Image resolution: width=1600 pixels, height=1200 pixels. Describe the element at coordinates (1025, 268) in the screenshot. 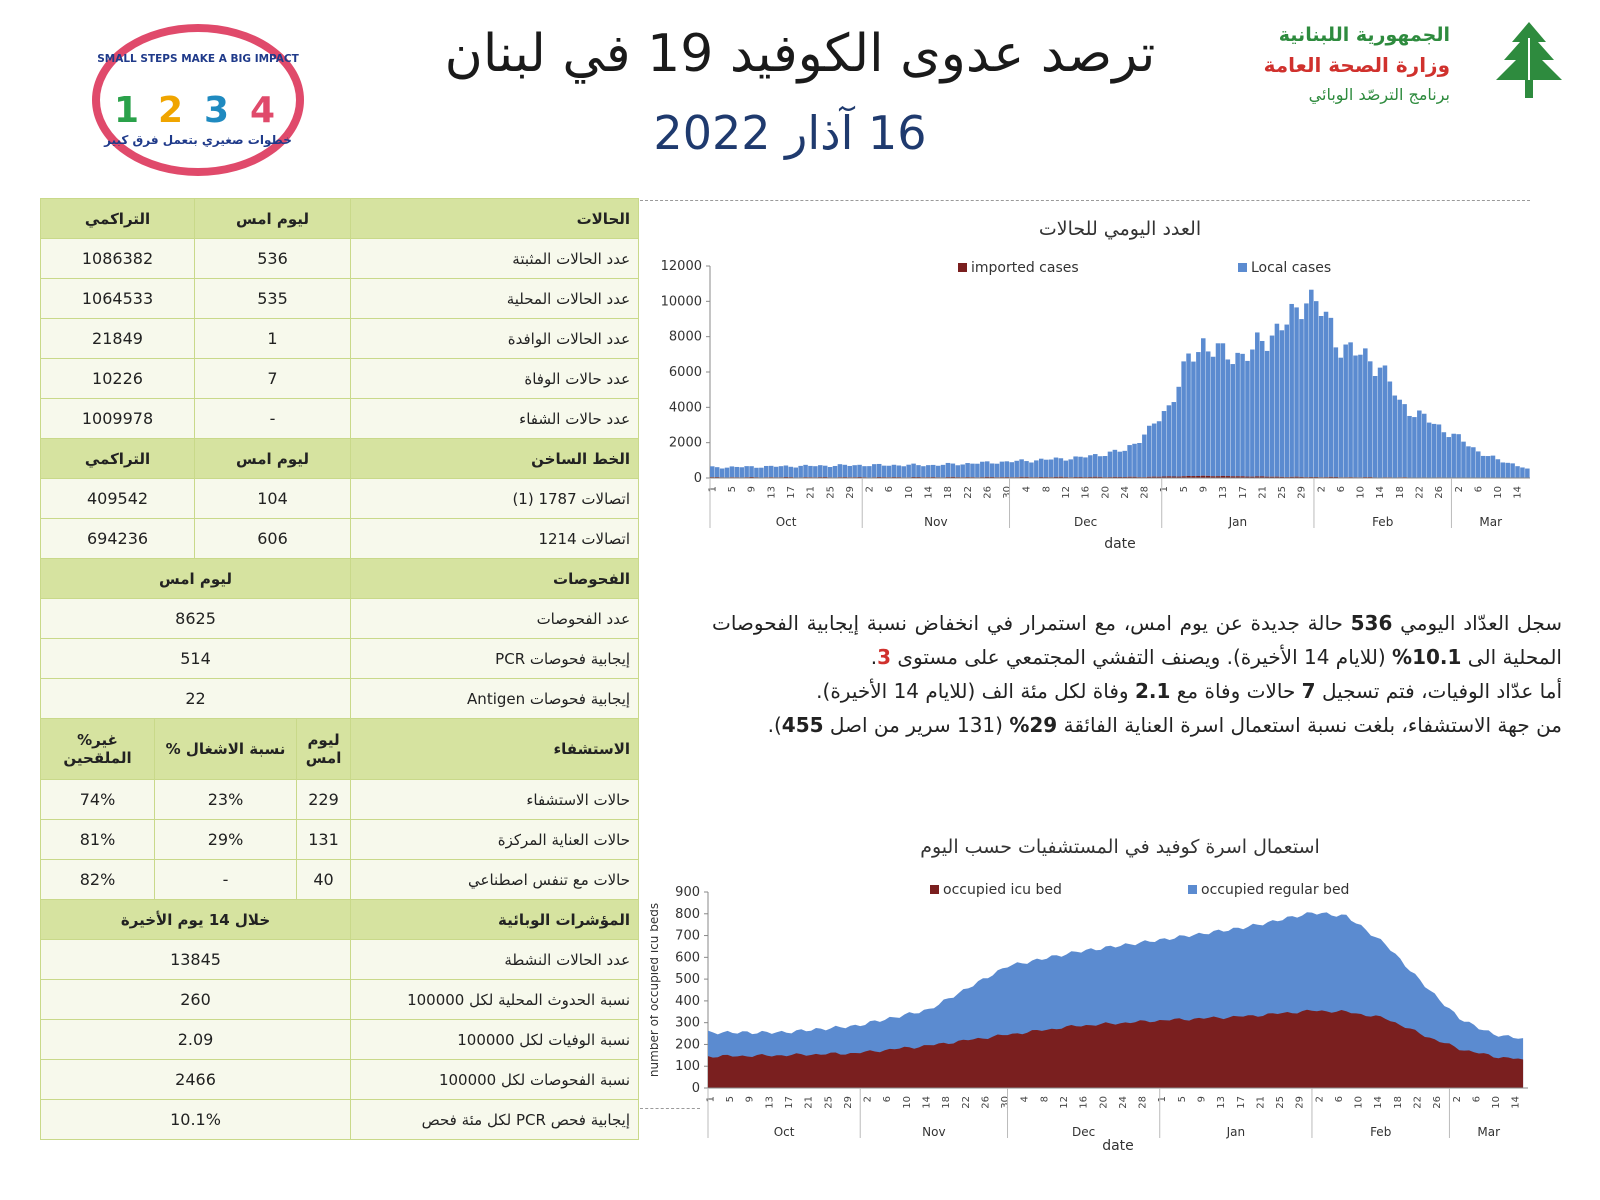

I see `legend-label: imported cases` at that location.